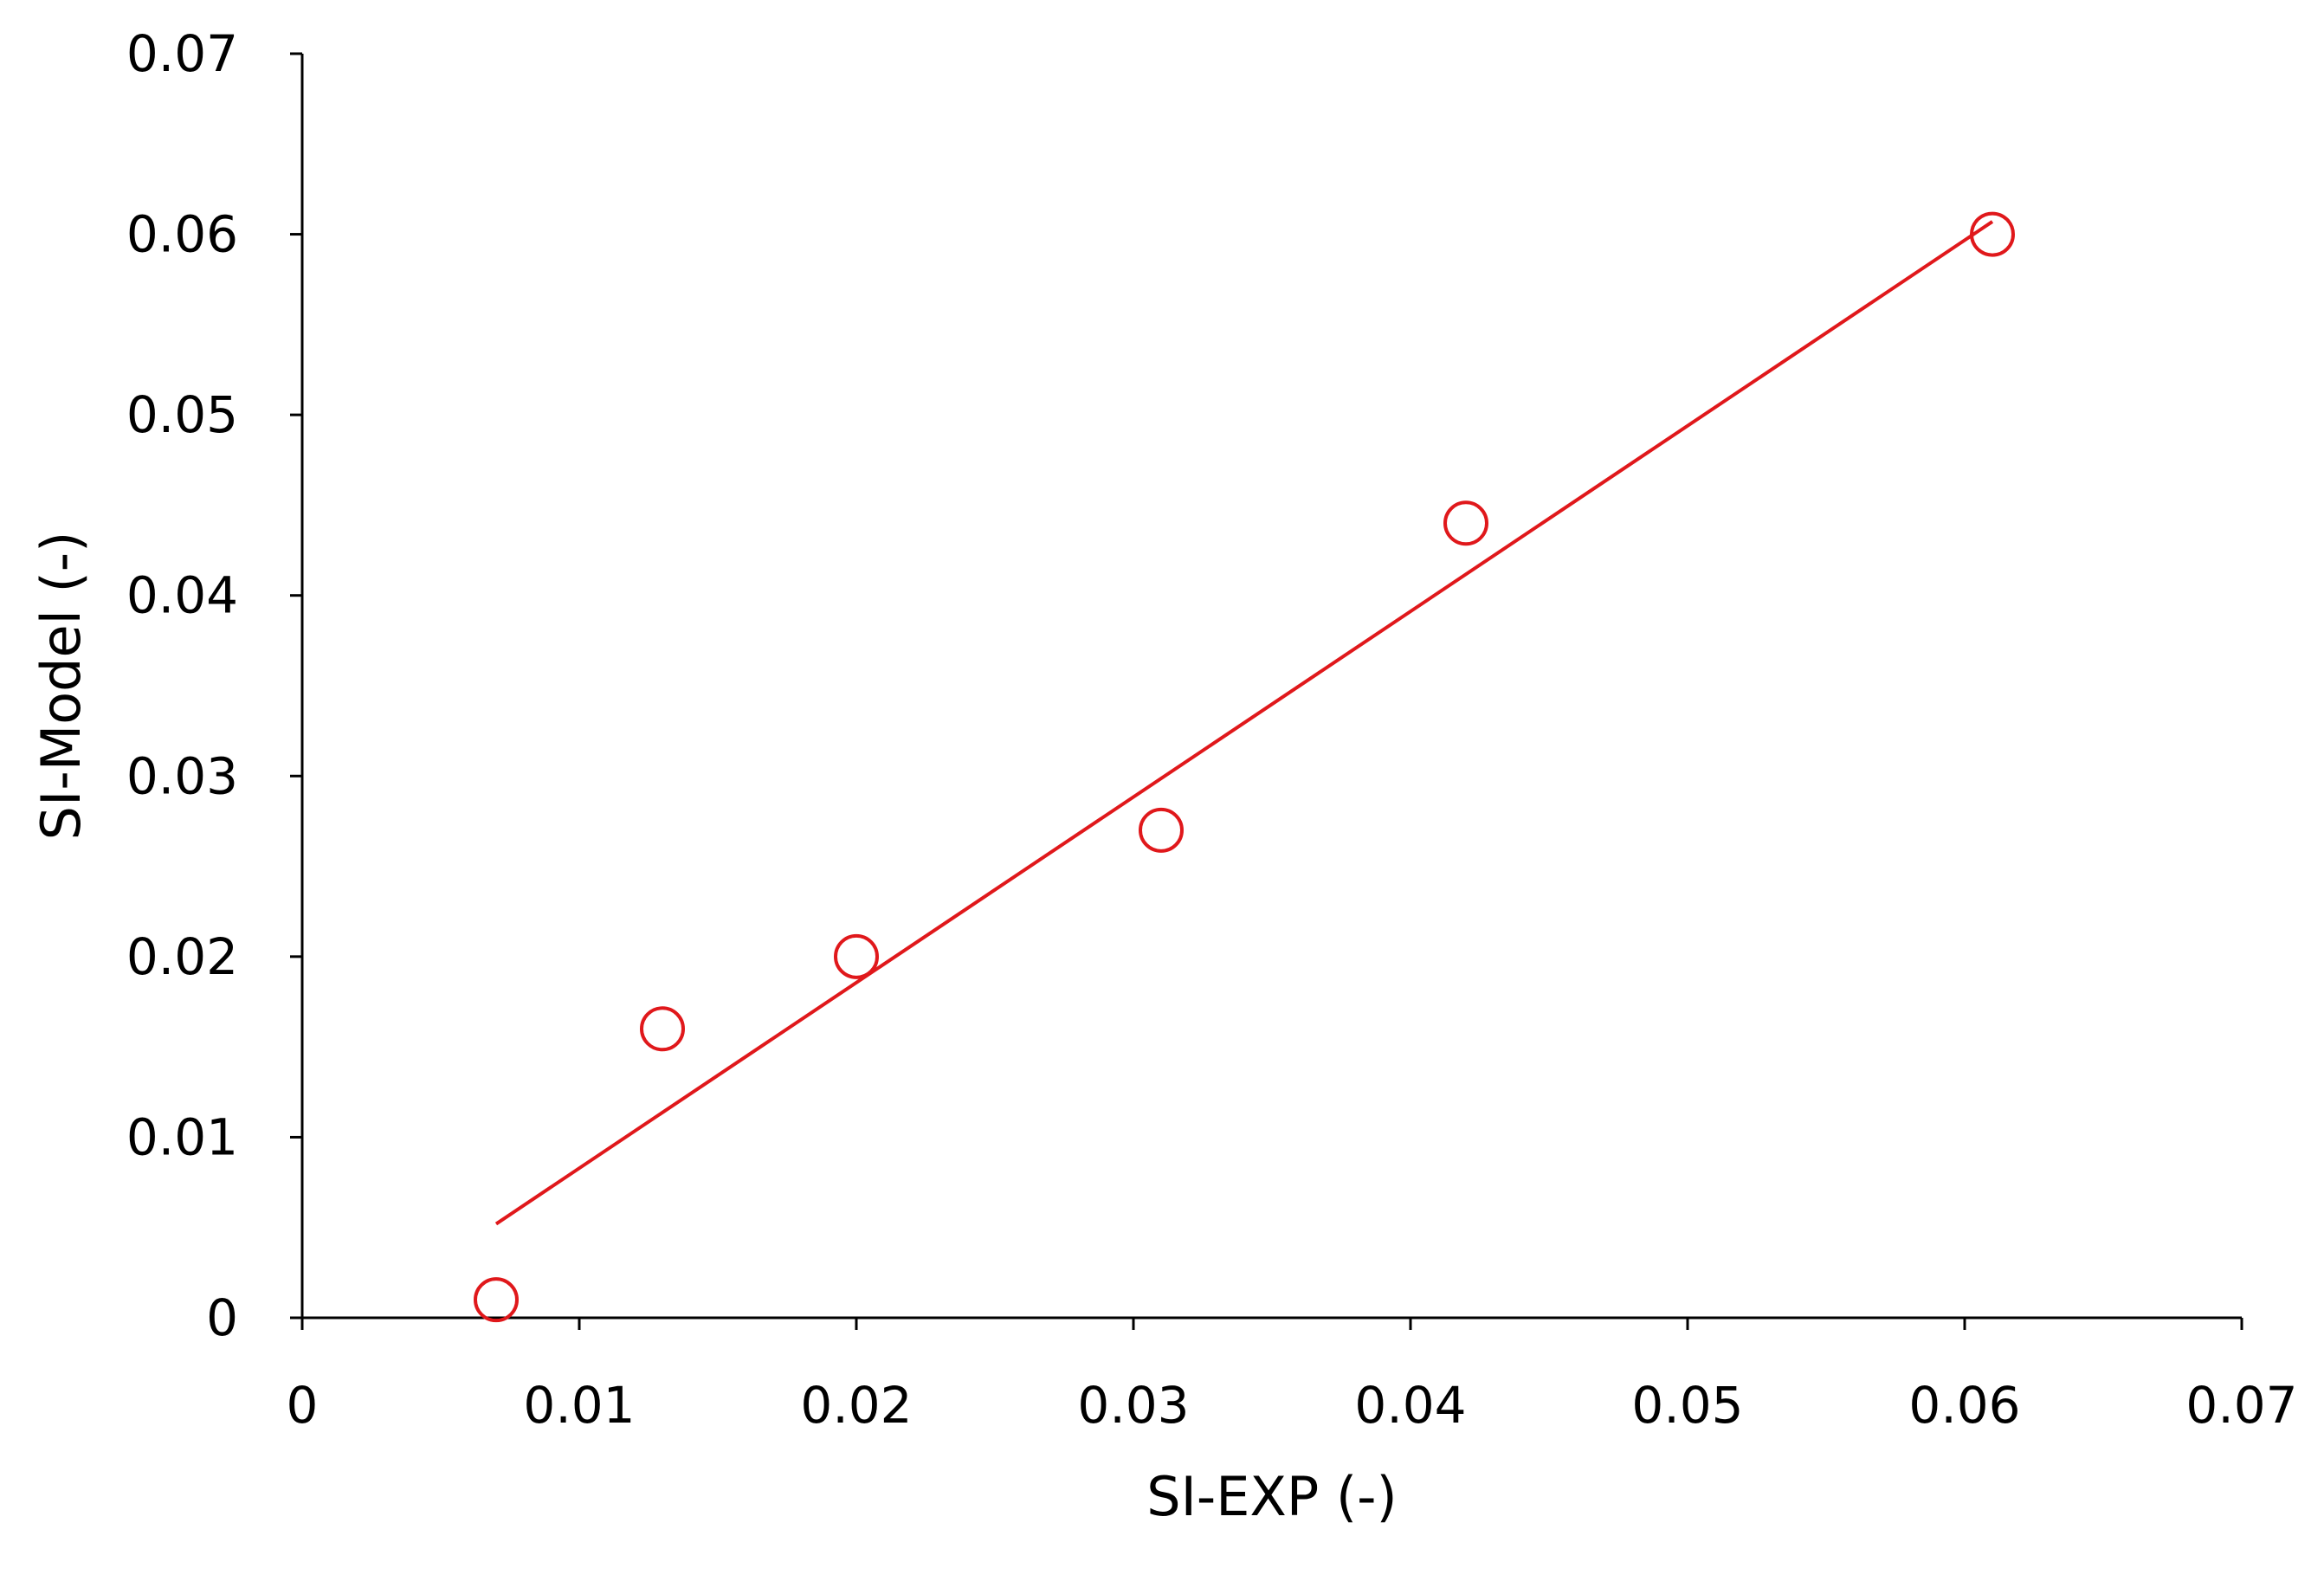 The image size is (2324, 1581). What do you see at coordinates (182, 595) in the screenshot?
I see `y-tick-label: 0.04` at bounding box center [182, 595].